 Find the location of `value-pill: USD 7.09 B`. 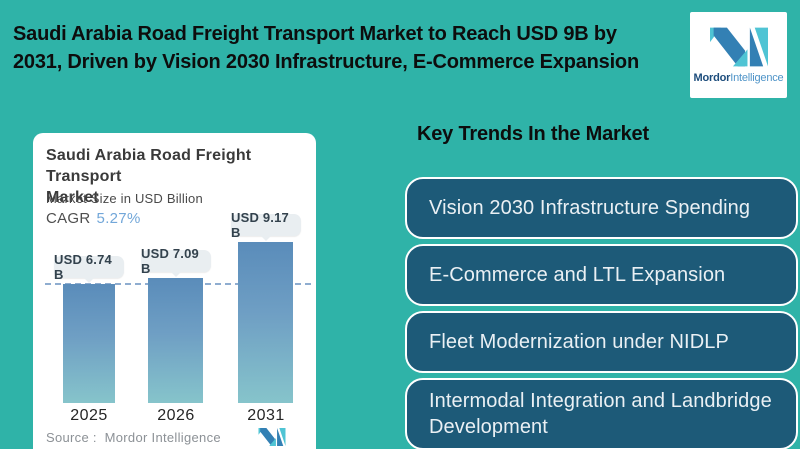

value-pill: USD 7.09 B is located at coordinates (176, 261).